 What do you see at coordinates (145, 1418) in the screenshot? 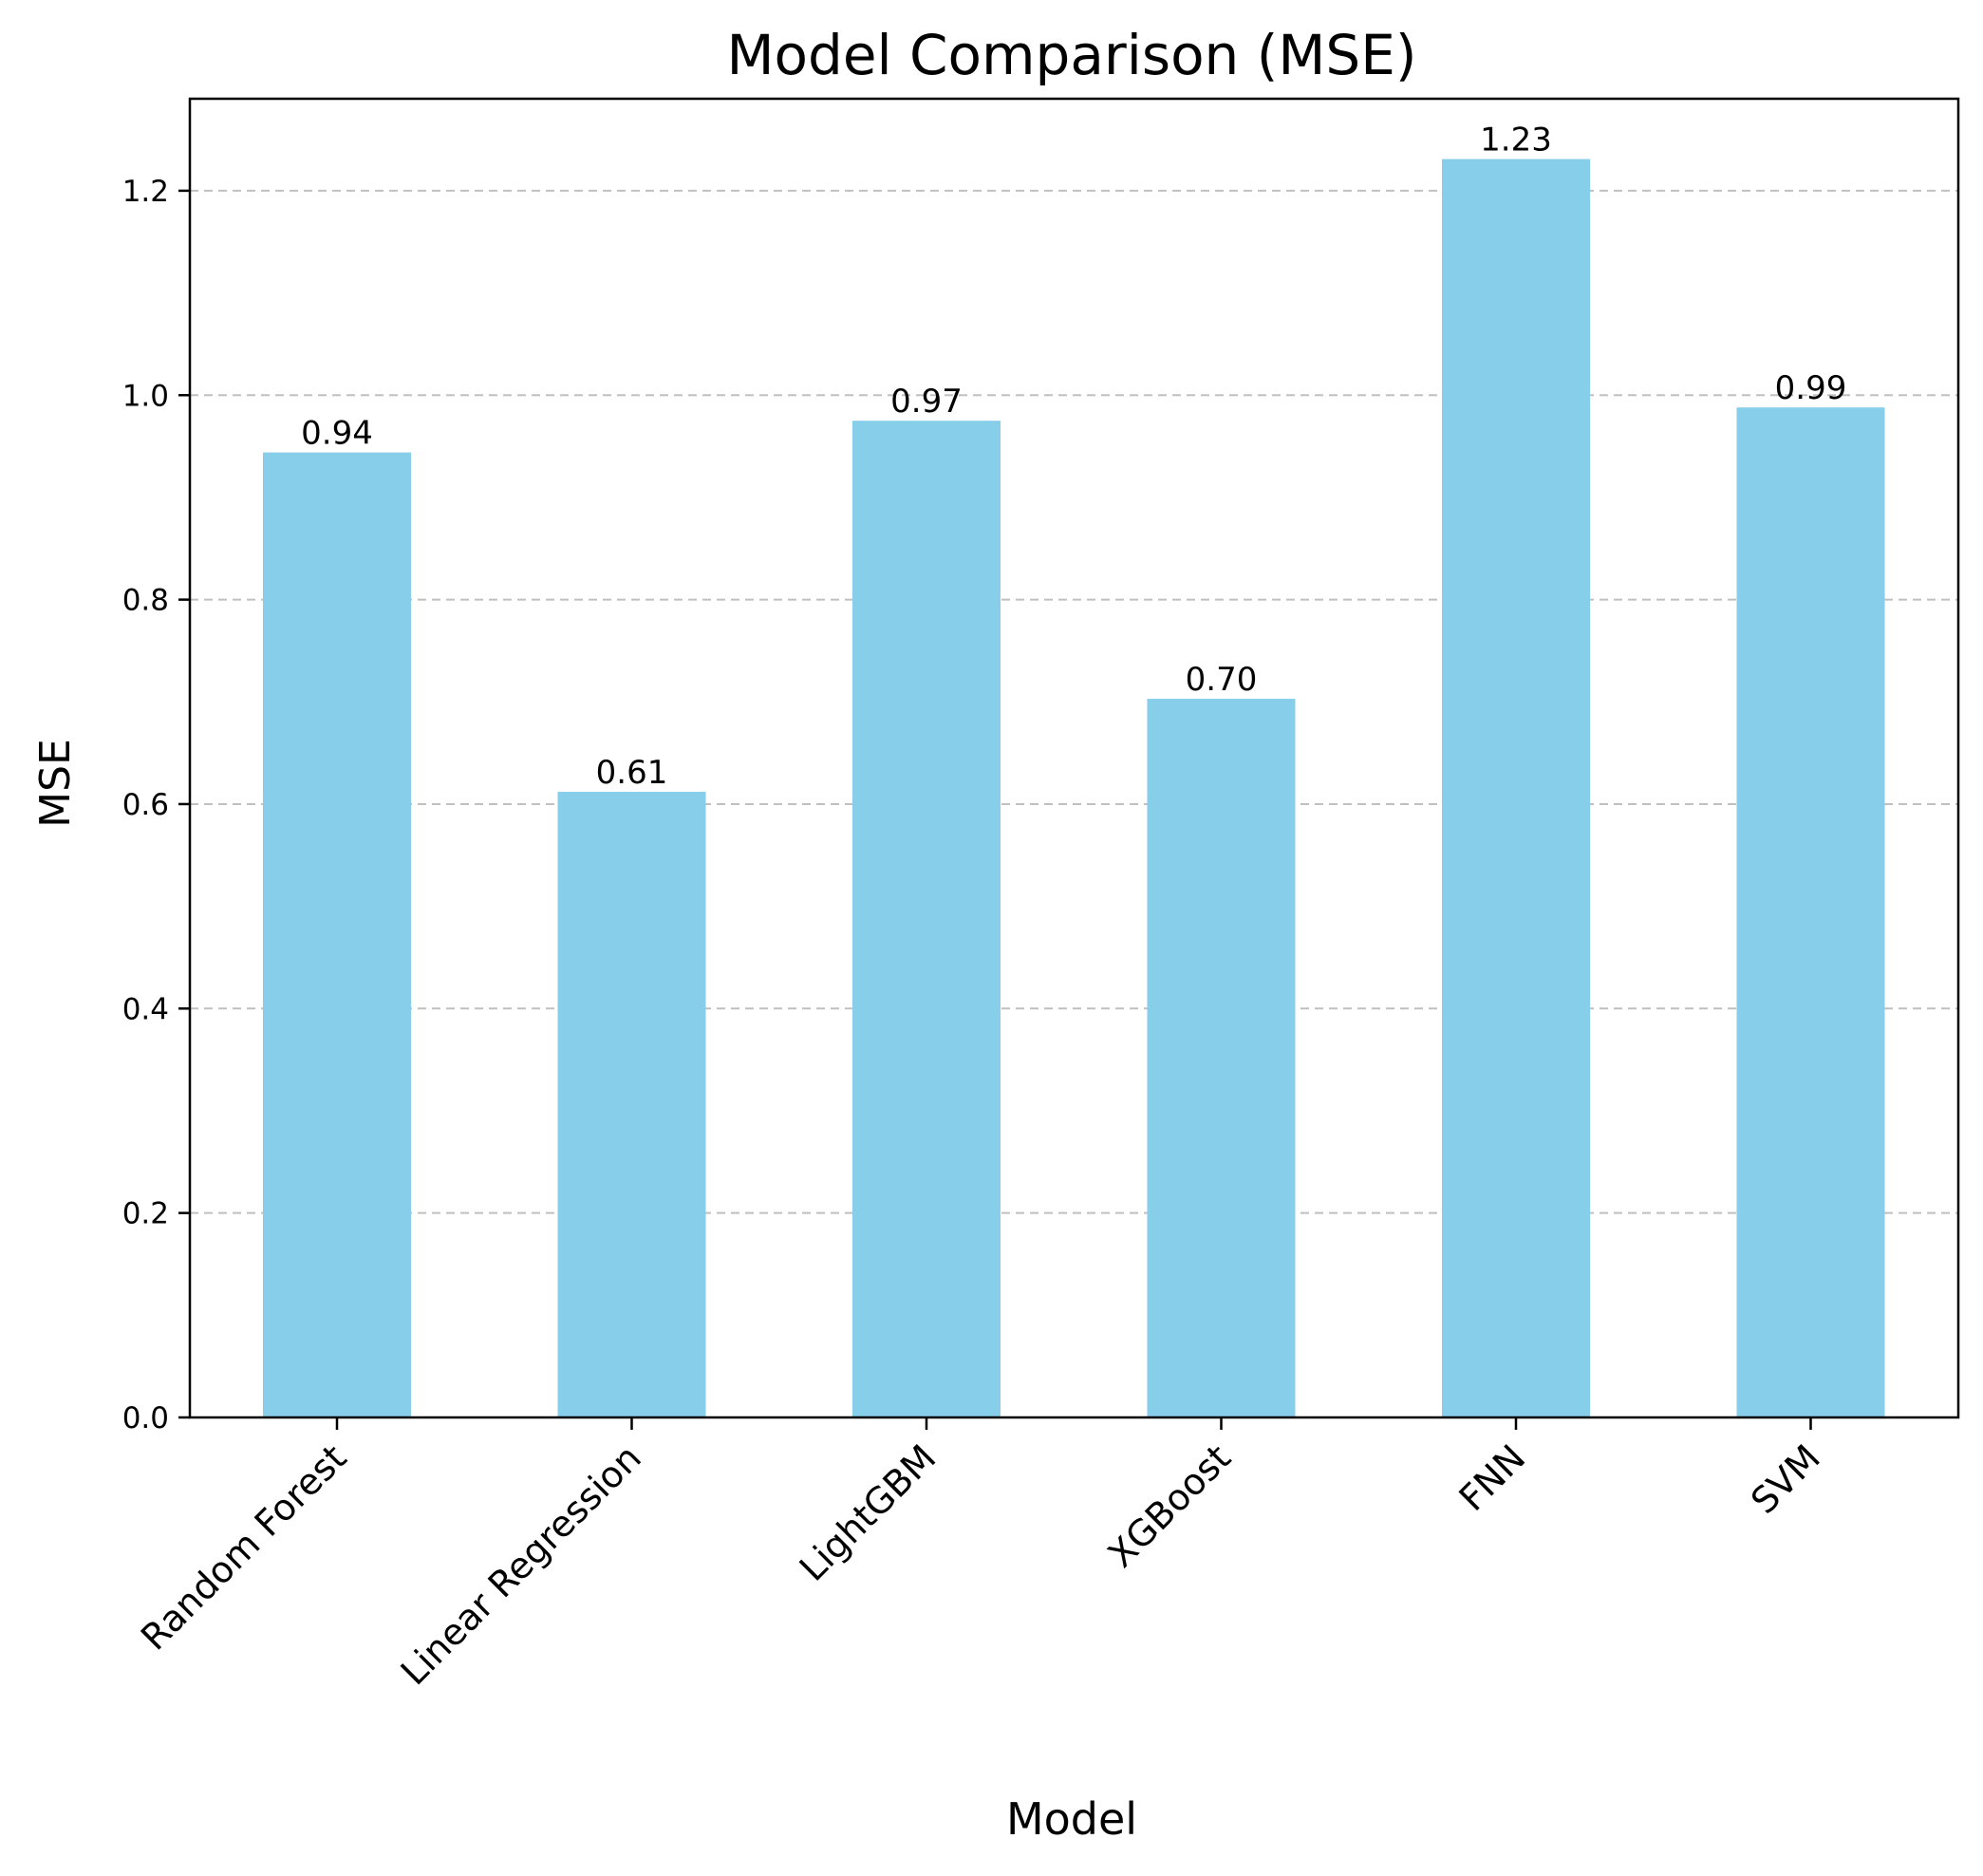
I see `y-tick-label: 0.0` at bounding box center [145, 1418].